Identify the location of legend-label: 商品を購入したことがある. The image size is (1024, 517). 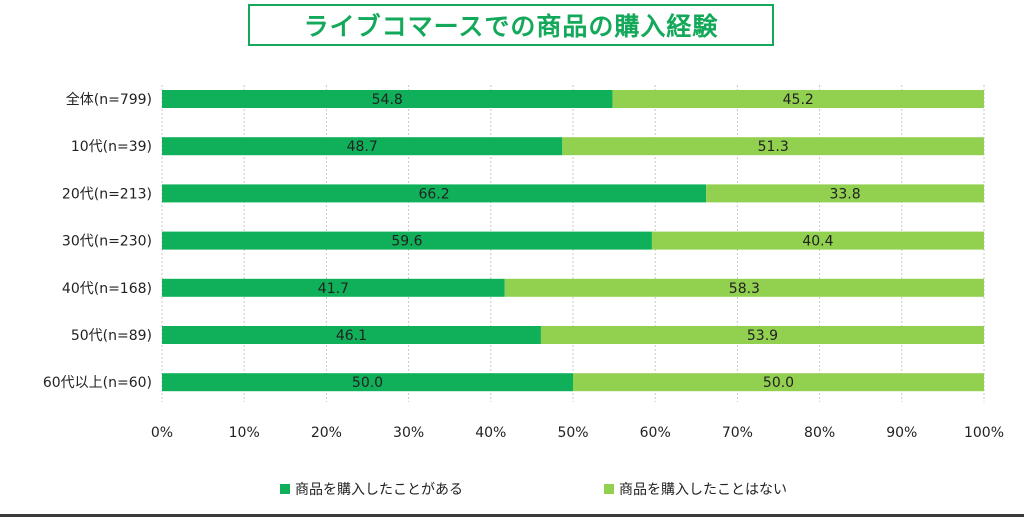
(379, 490).